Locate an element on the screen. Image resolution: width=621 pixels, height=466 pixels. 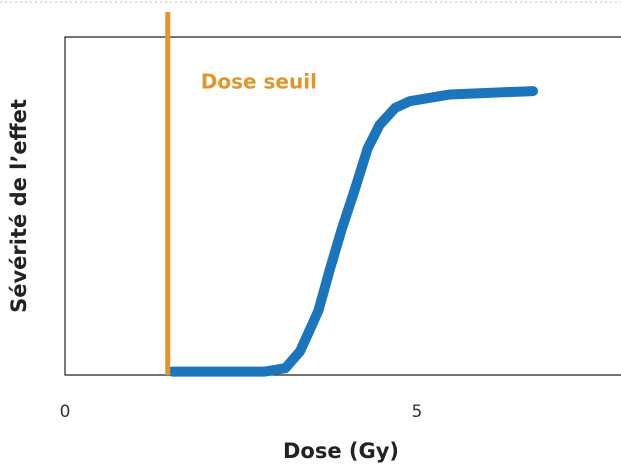
x-axis-label: Dose (Gy) is located at coordinates (341, 451).